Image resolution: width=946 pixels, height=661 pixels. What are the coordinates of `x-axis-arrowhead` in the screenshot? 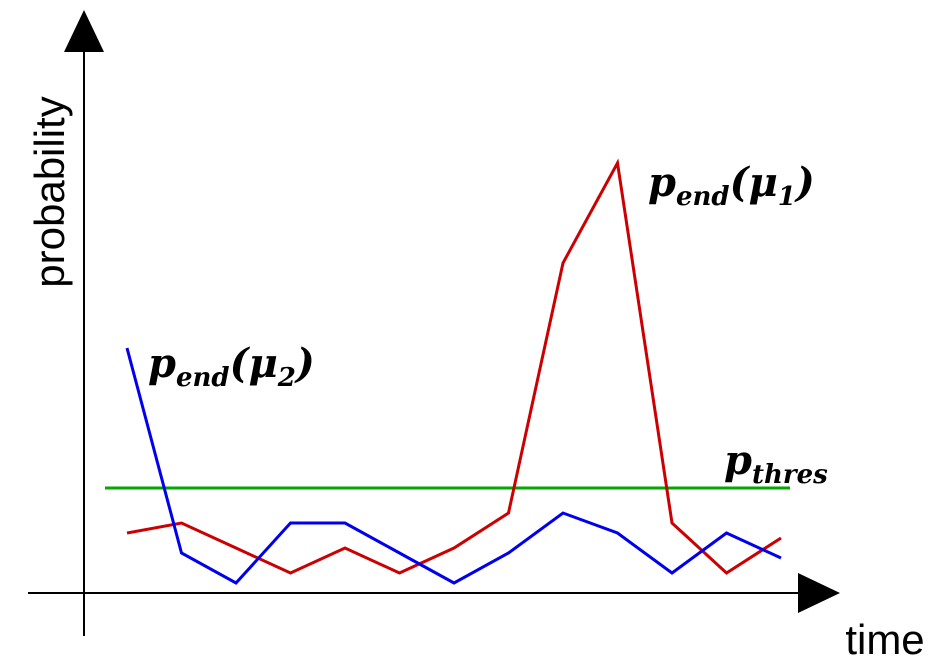 It's located at (819, 593).